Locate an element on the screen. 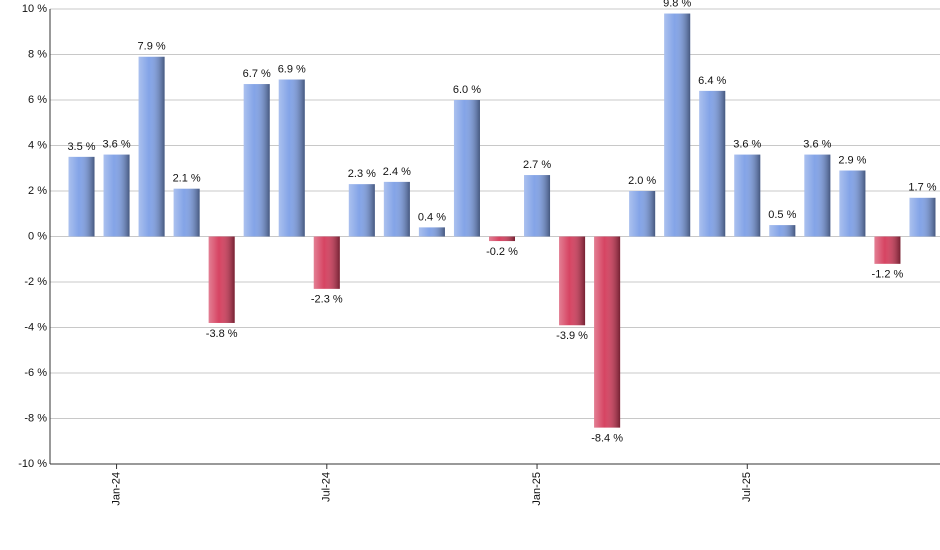  data-label: -1.2 % is located at coordinates (888, 275).